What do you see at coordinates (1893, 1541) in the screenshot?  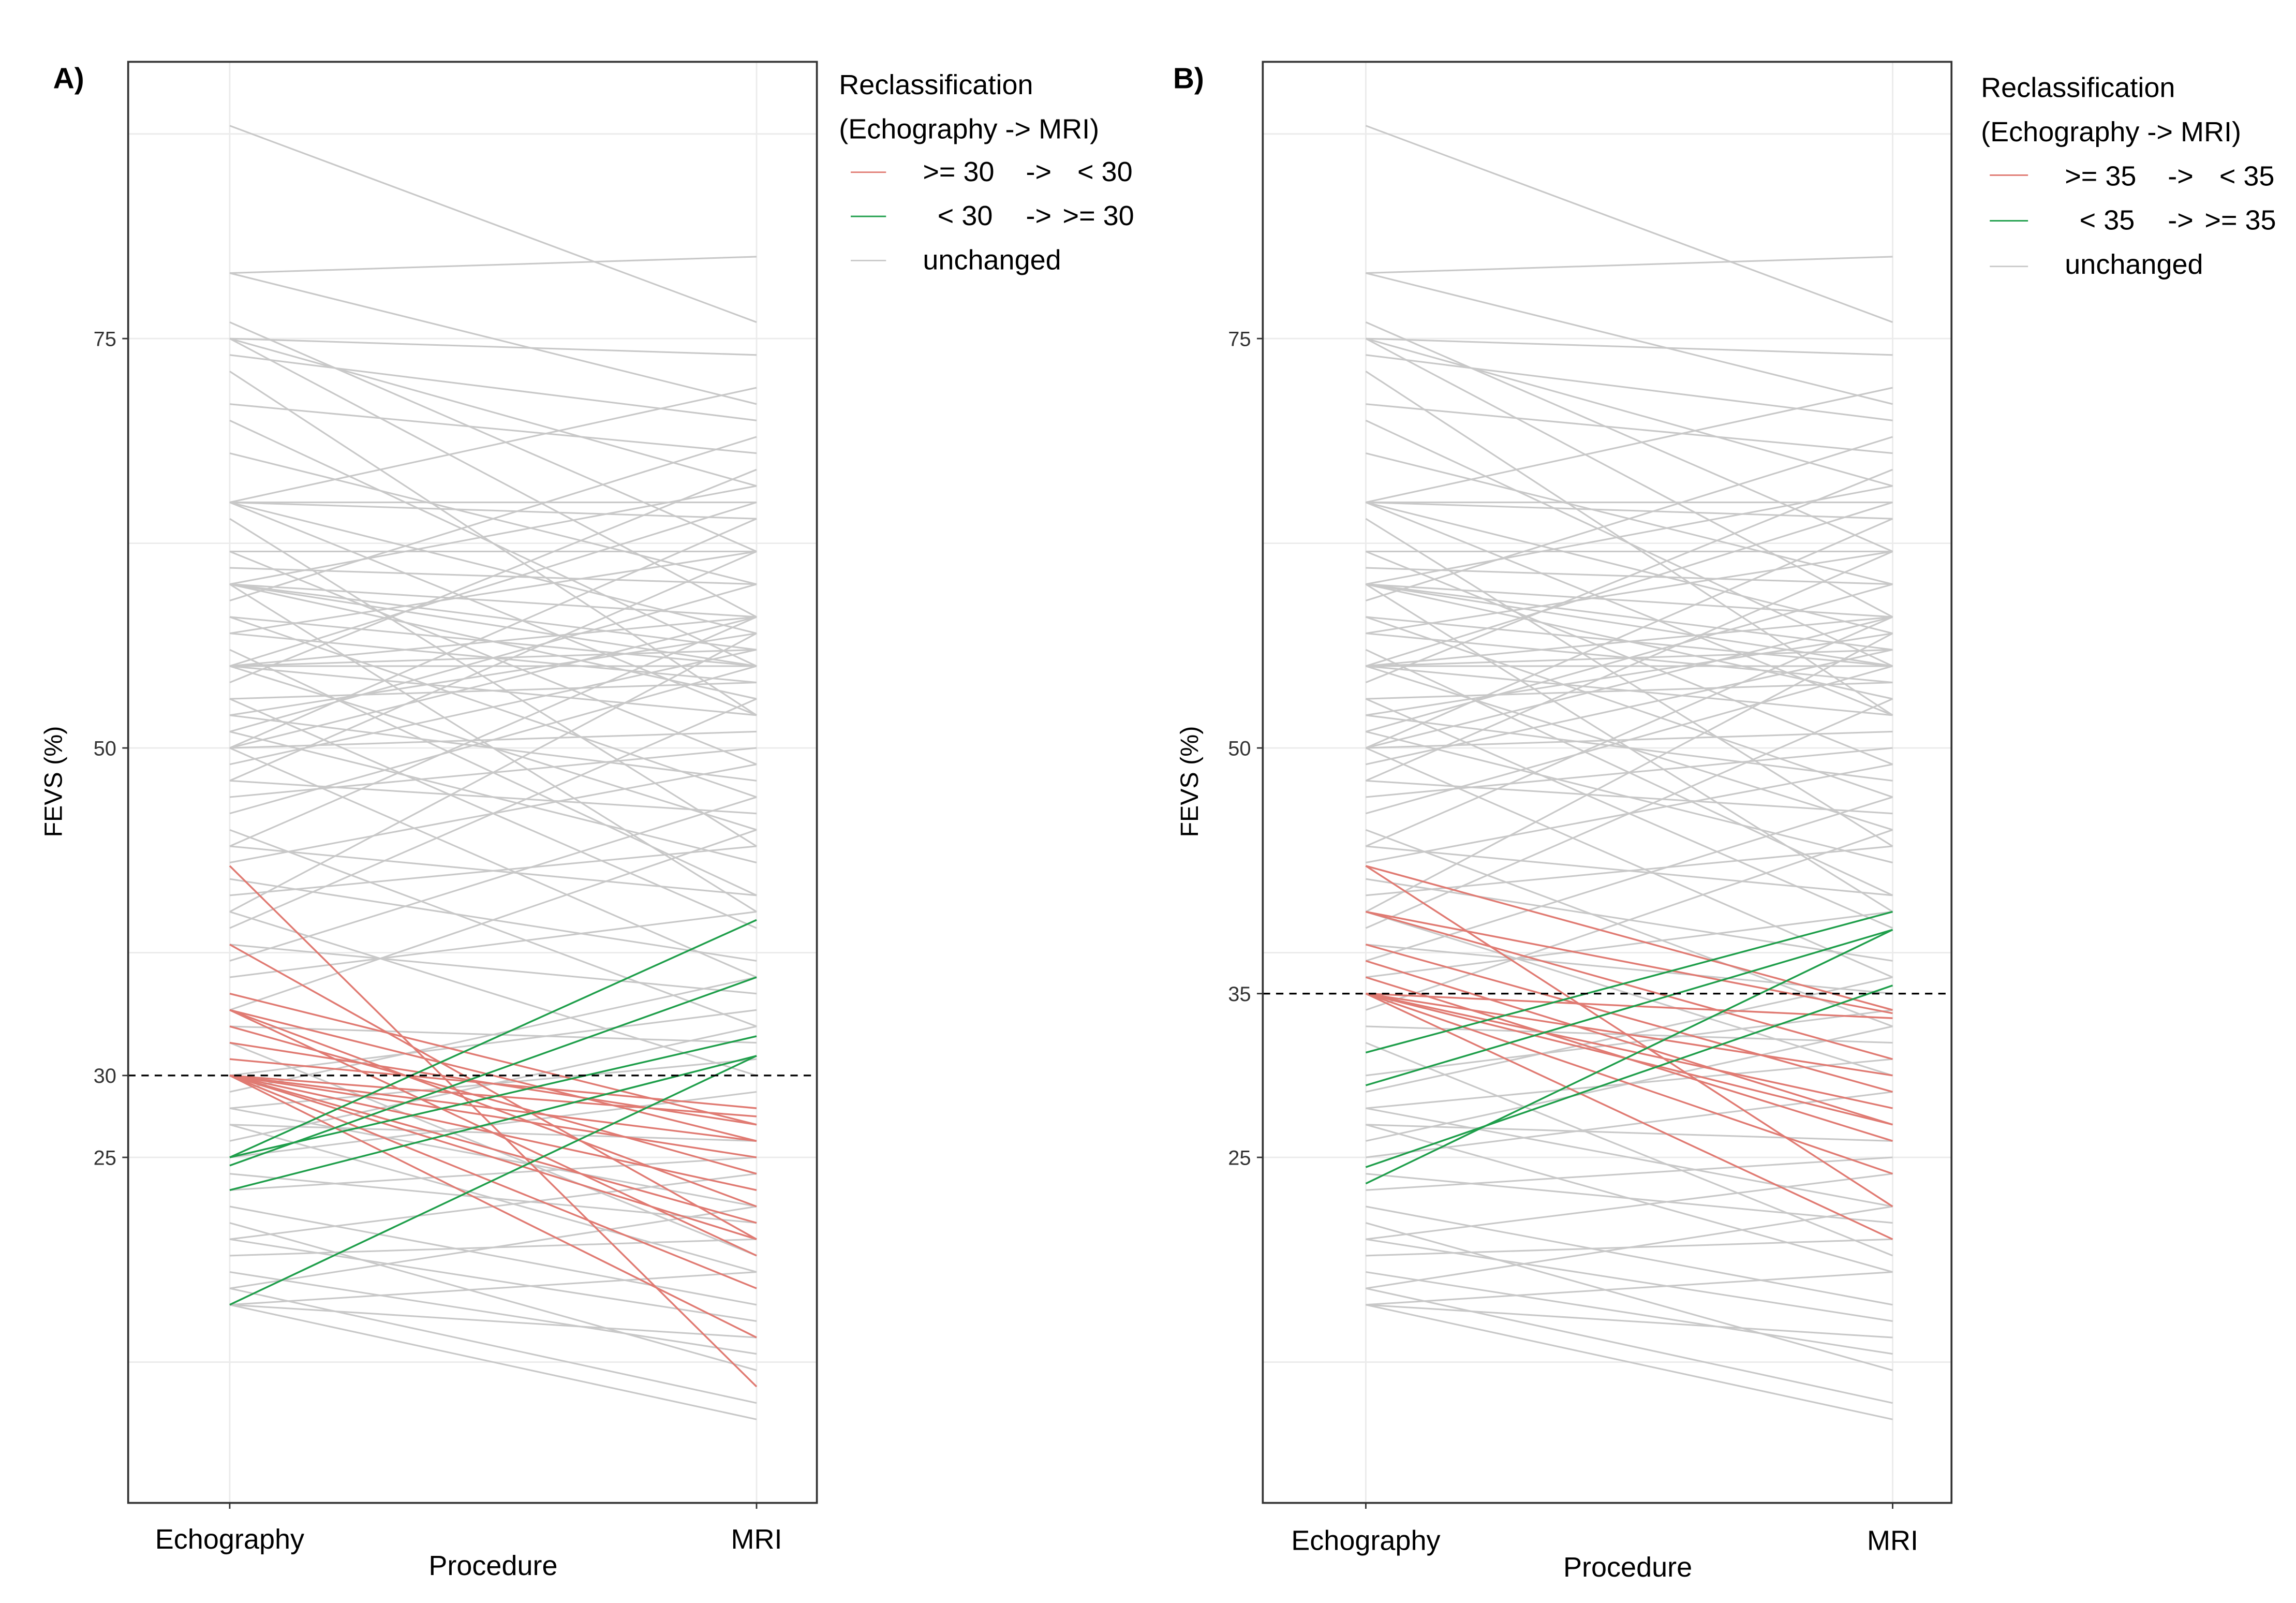 I see `x-tick-mri: MRI` at bounding box center [1893, 1541].